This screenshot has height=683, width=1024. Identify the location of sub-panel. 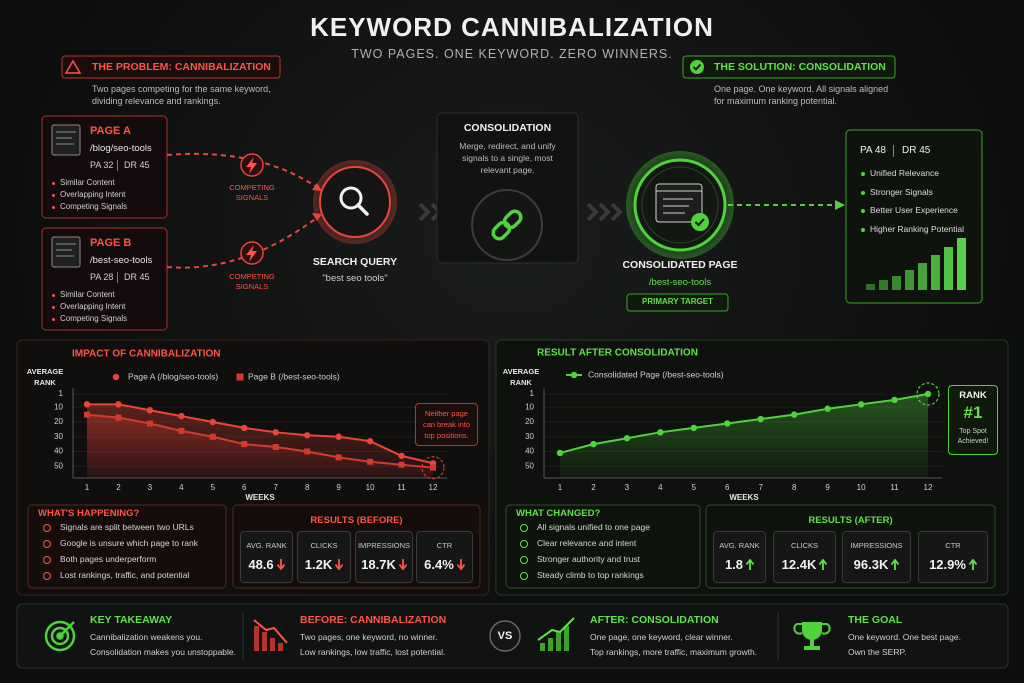
(127, 546).